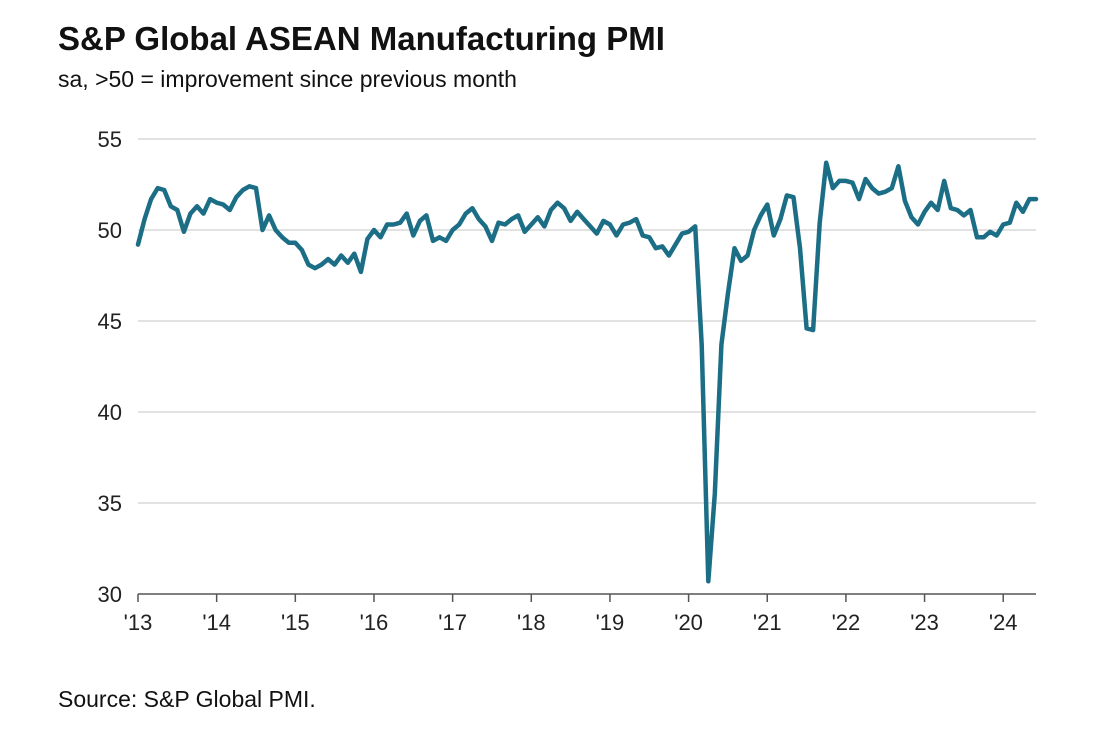  I want to click on x-tick-label: '21, so click(767, 622).